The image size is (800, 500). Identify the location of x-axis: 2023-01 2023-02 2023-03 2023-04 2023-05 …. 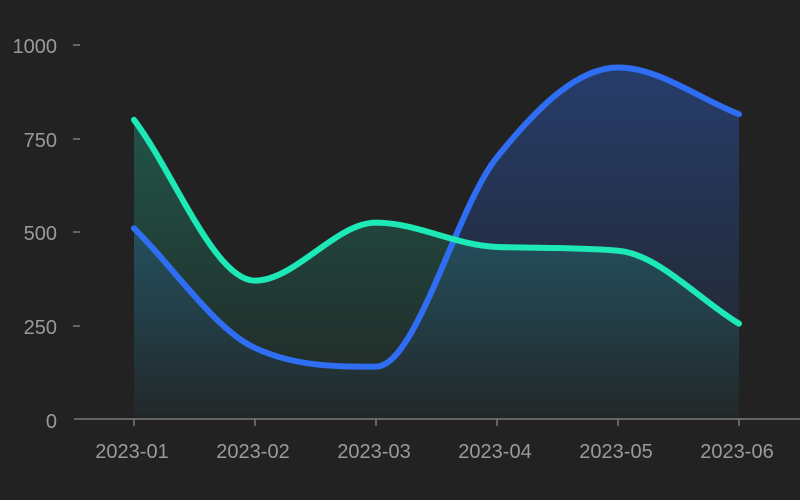
(437, 440).